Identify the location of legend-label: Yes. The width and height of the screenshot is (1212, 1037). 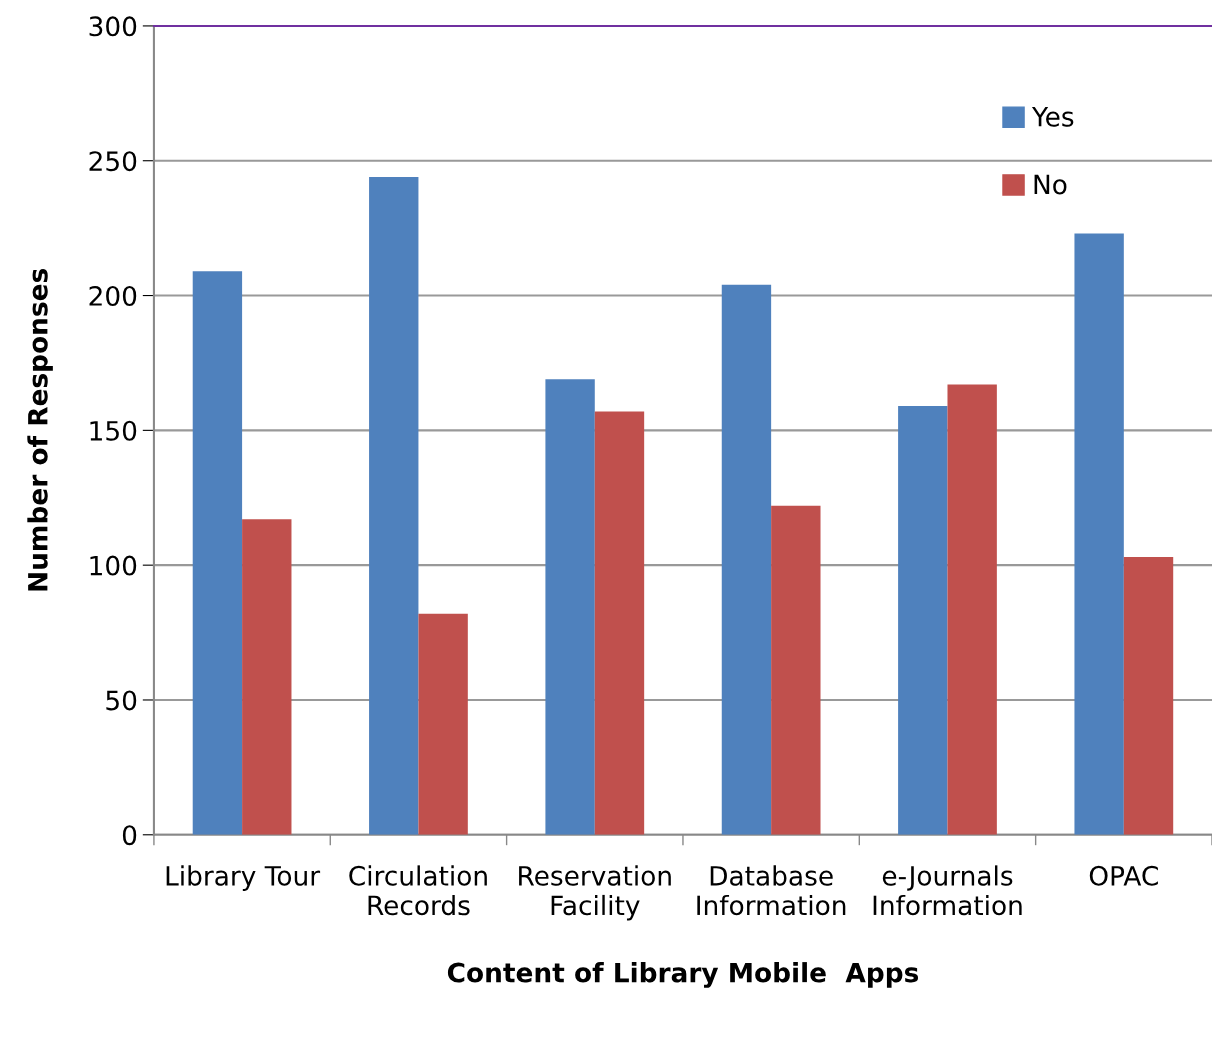
(1052, 117).